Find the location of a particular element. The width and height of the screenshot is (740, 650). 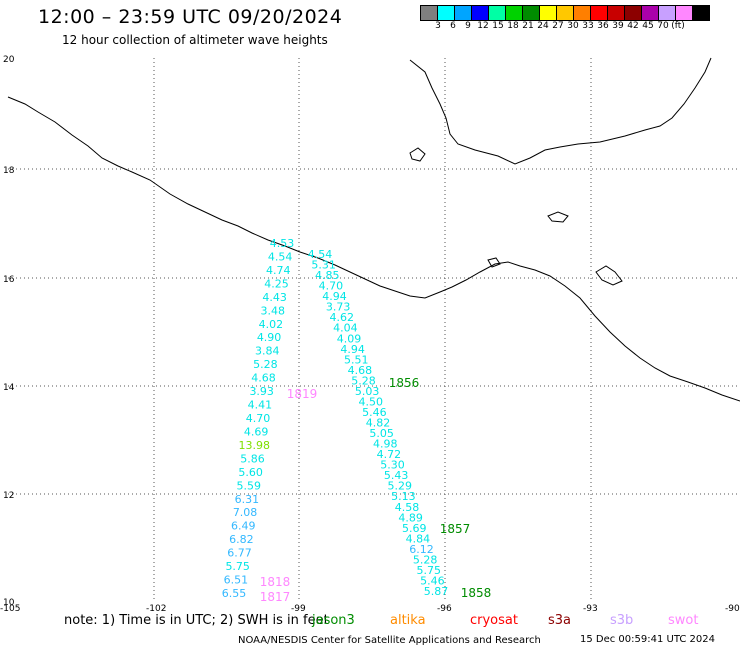

color-legend-labels: 3 6 9 12 15 18 21 24 27 30 33 36 39 42 45 70 (ft) is located at coordinates (580, 27).